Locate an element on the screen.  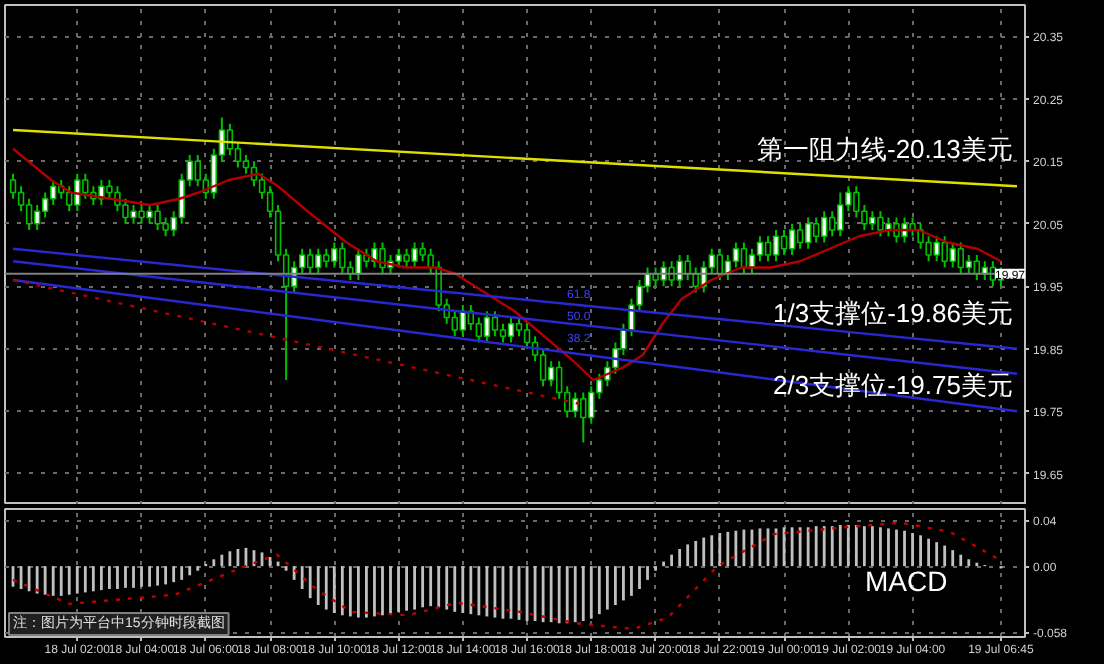
annotation: 第一阻力线-20.13美元 is located at coordinates (885, 149).